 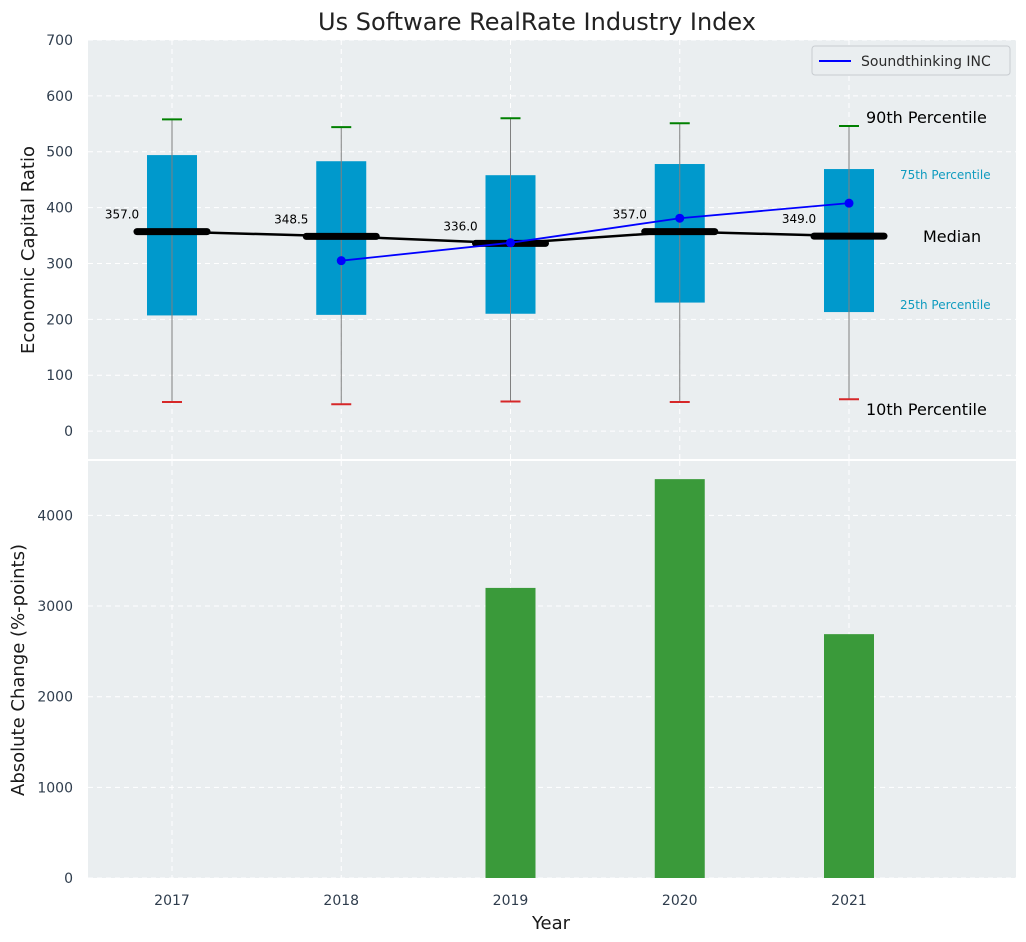 I want to click on x-axis-label: Year, so click(x=551, y=923).